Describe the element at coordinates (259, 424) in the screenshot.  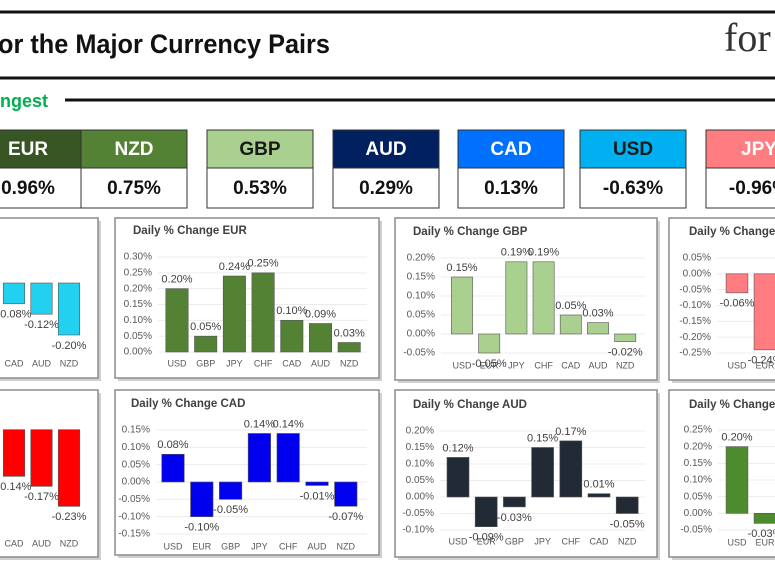
I see `value-label: 0.14%` at that location.